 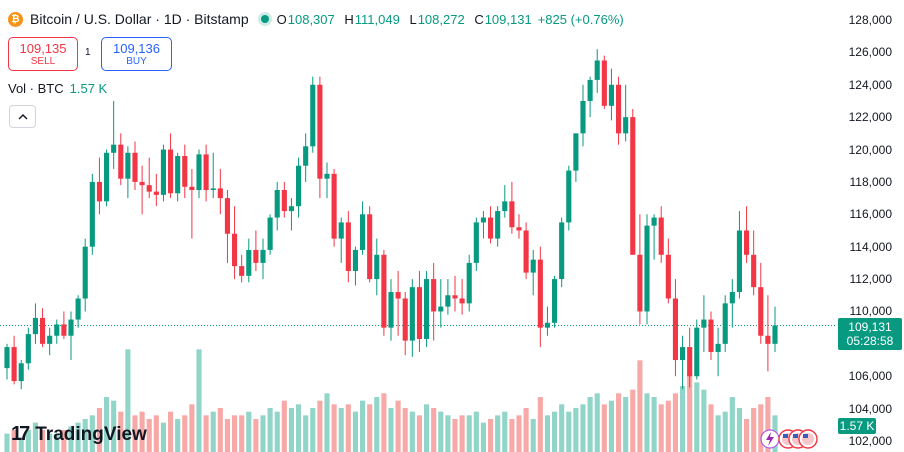 I want to click on volume-legend: Vol · BTC 1.57 K, so click(x=57, y=88).